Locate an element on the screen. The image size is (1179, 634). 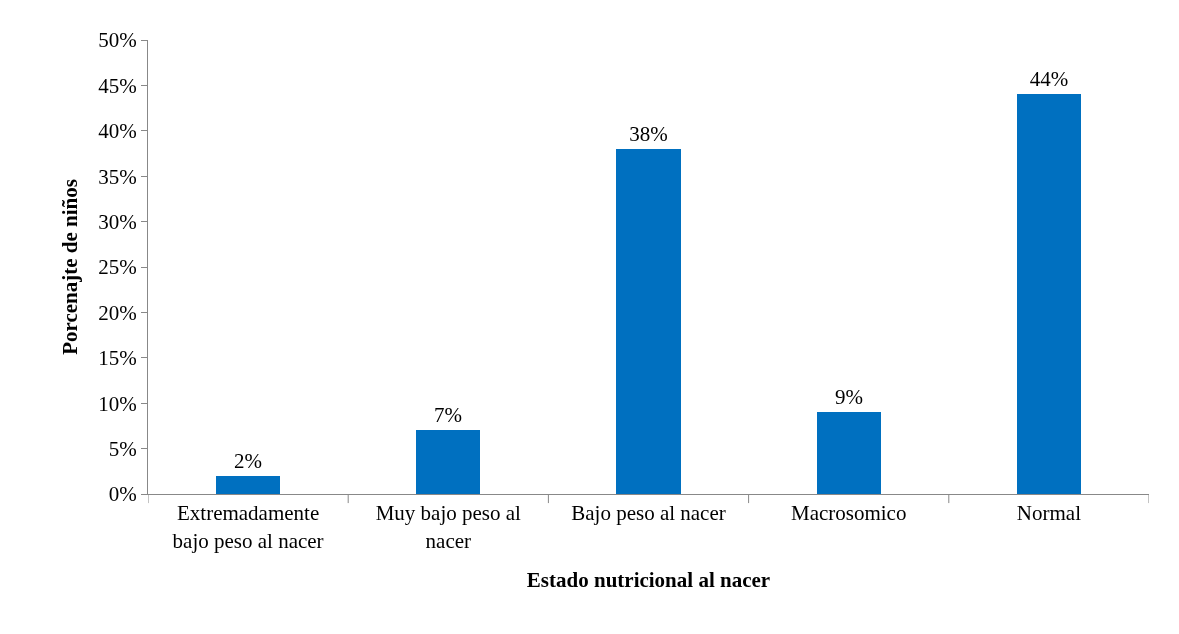
y-tick-label: 15% is located at coordinates (117, 358).